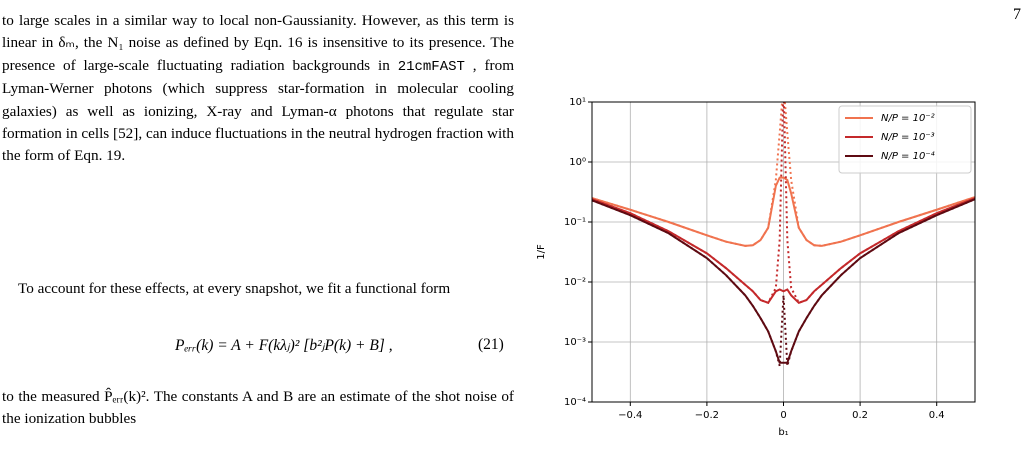 This screenshot has width=1029, height=472. I want to click on y-tick-label: 10¹, so click(577, 102).